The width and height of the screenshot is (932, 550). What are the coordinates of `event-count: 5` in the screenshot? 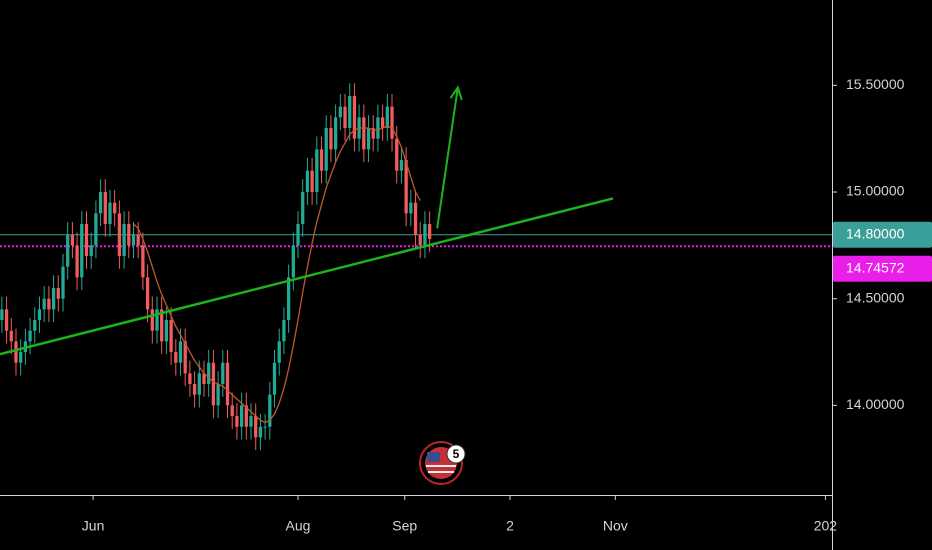 It's located at (456, 454).